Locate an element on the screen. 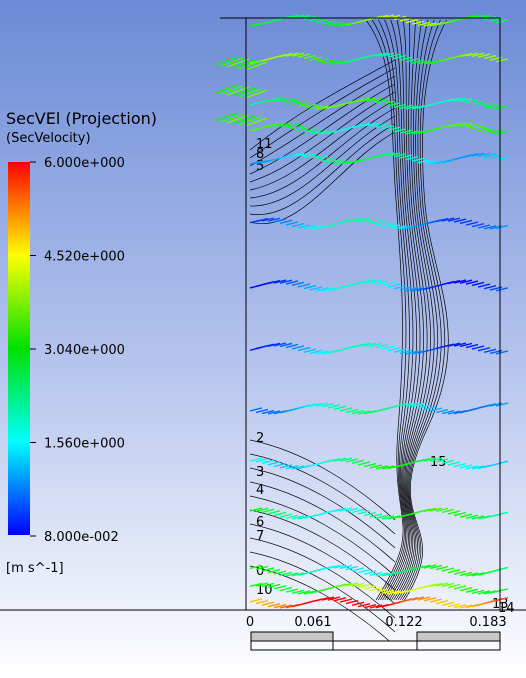 This screenshot has width=526, height=678. contour-label: 4 is located at coordinates (260, 490).